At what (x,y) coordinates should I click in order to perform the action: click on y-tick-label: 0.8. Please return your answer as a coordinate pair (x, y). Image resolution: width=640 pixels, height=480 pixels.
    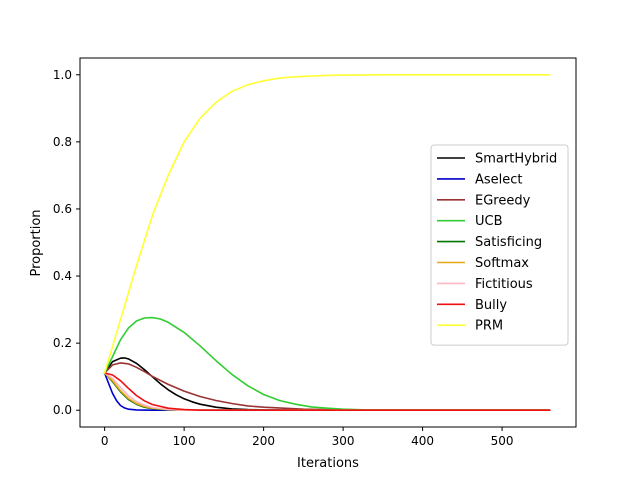
    Looking at the image, I should click on (62, 142).